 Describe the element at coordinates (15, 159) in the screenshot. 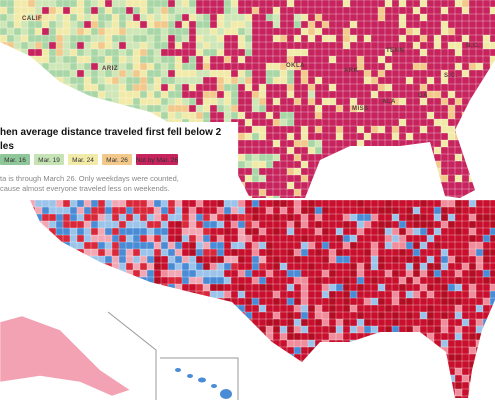

I see `legend-chip` at that location.